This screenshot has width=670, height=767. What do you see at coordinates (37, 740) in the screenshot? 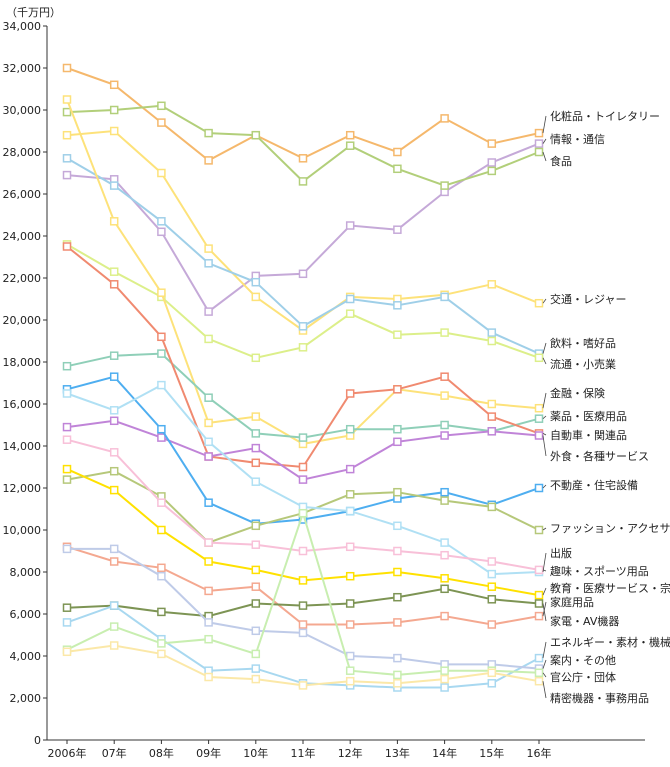
I see `y-tick-label: 0` at bounding box center [37, 740].